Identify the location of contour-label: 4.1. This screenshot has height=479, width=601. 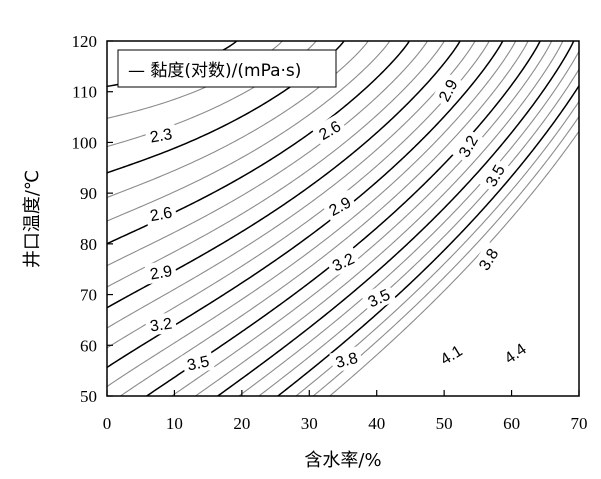
(450, 354).